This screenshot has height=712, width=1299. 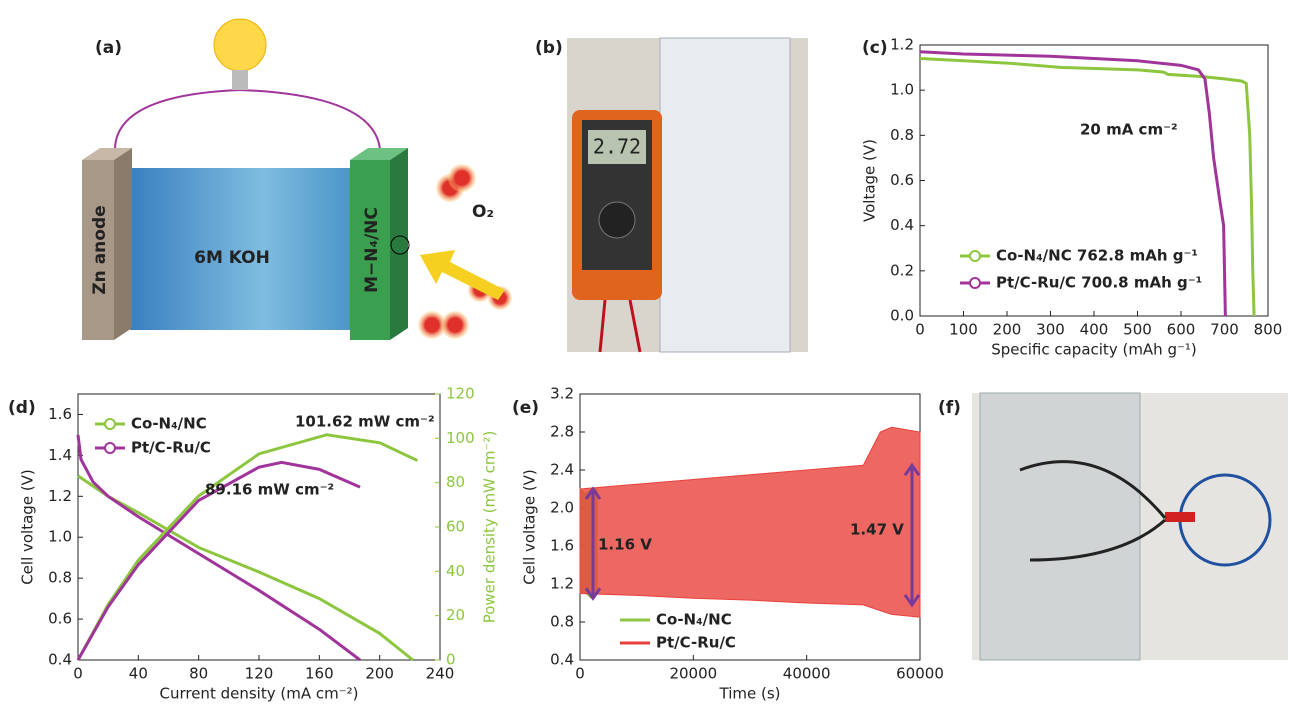 What do you see at coordinates (108, 48) in the screenshot?
I see `panel-label: (a)` at bounding box center [108, 48].